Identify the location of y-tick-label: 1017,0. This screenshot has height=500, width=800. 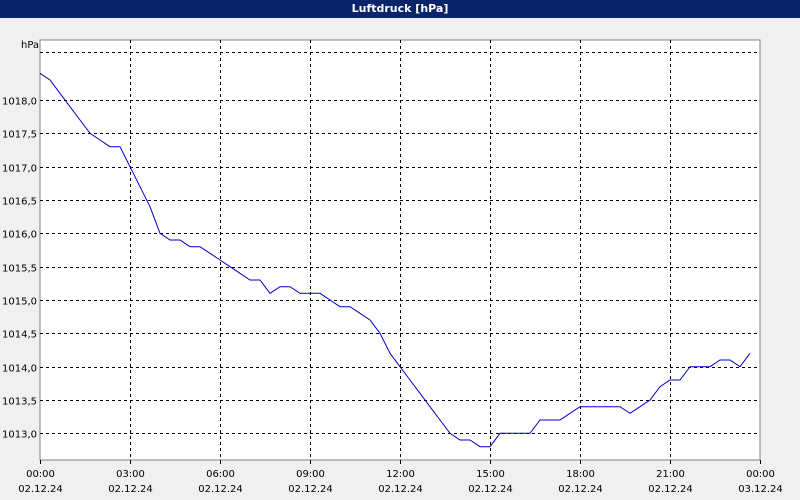
(19, 169).